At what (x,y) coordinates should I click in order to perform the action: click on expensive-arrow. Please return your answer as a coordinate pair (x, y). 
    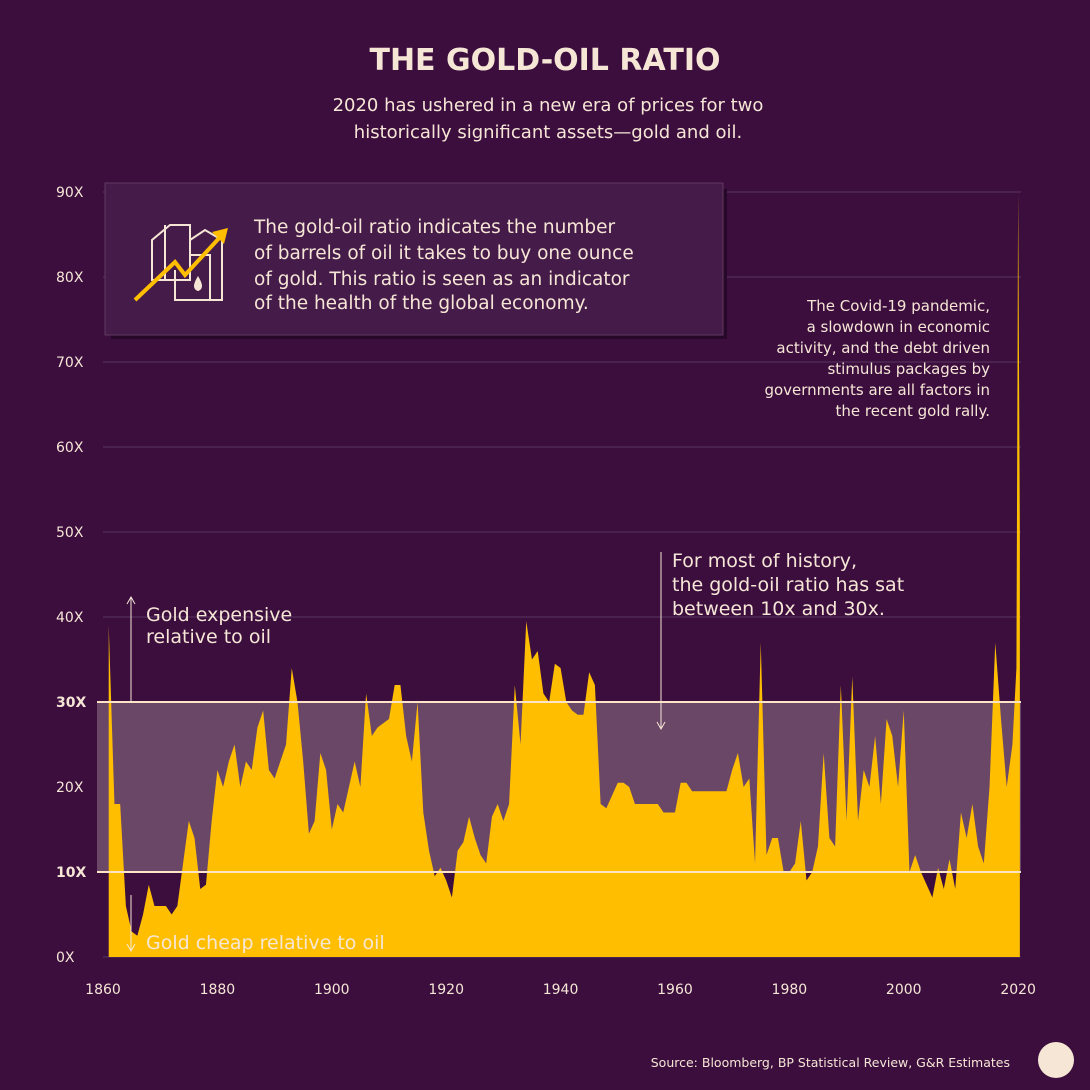
    Looking at the image, I should click on (131, 648).